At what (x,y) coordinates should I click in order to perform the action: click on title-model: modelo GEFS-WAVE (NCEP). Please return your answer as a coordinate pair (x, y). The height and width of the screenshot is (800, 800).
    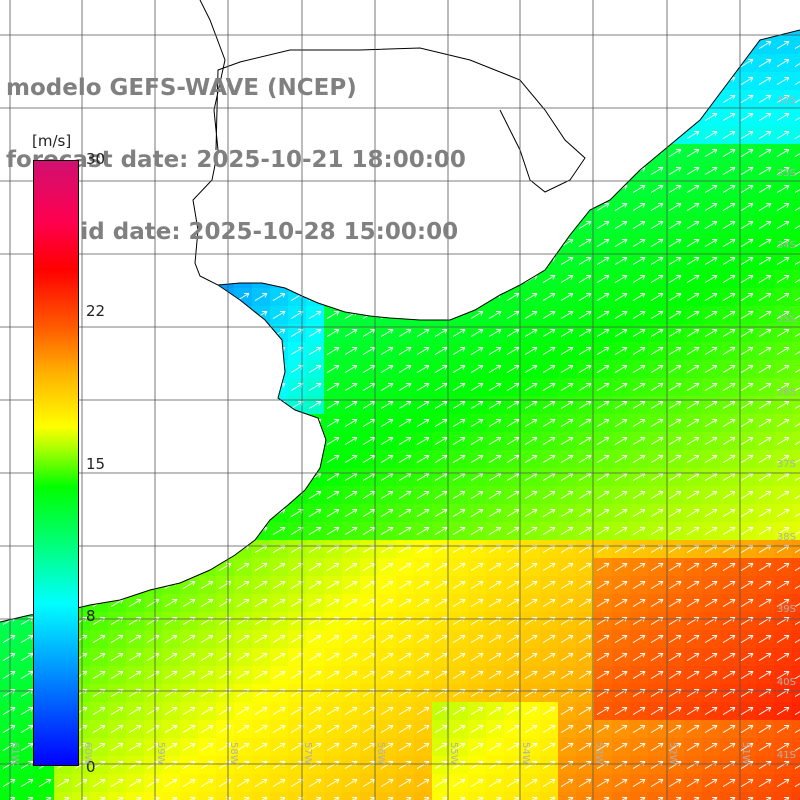
    Looking at the image, I should click on (181, 88).